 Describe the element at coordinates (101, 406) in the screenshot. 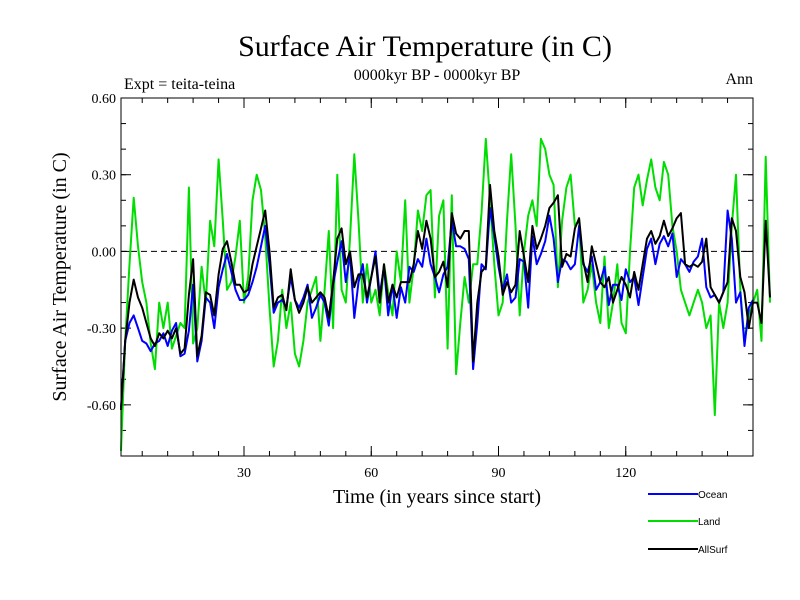

I see `y-tick-label: -0.60` at that location.